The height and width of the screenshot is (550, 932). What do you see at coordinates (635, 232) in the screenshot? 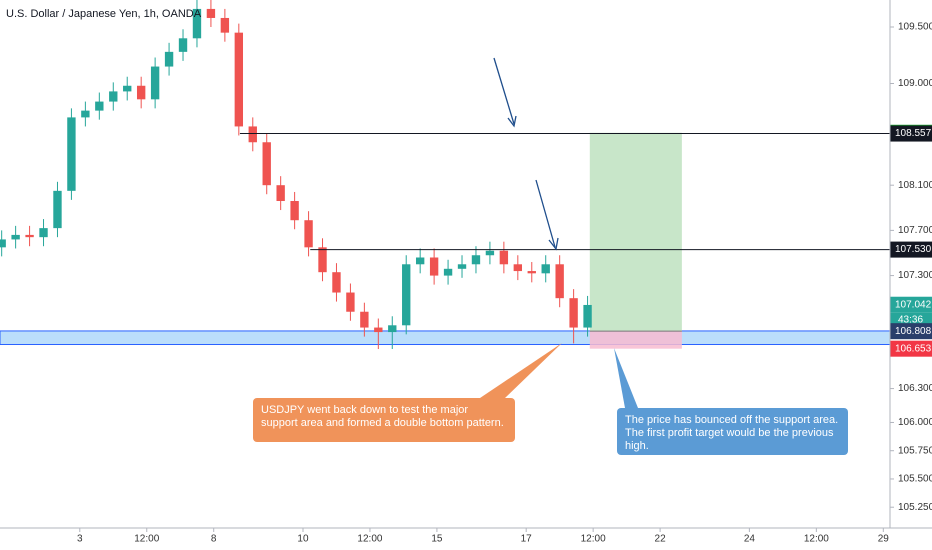
I see `profit-zone` at bounding box center [635, 232].